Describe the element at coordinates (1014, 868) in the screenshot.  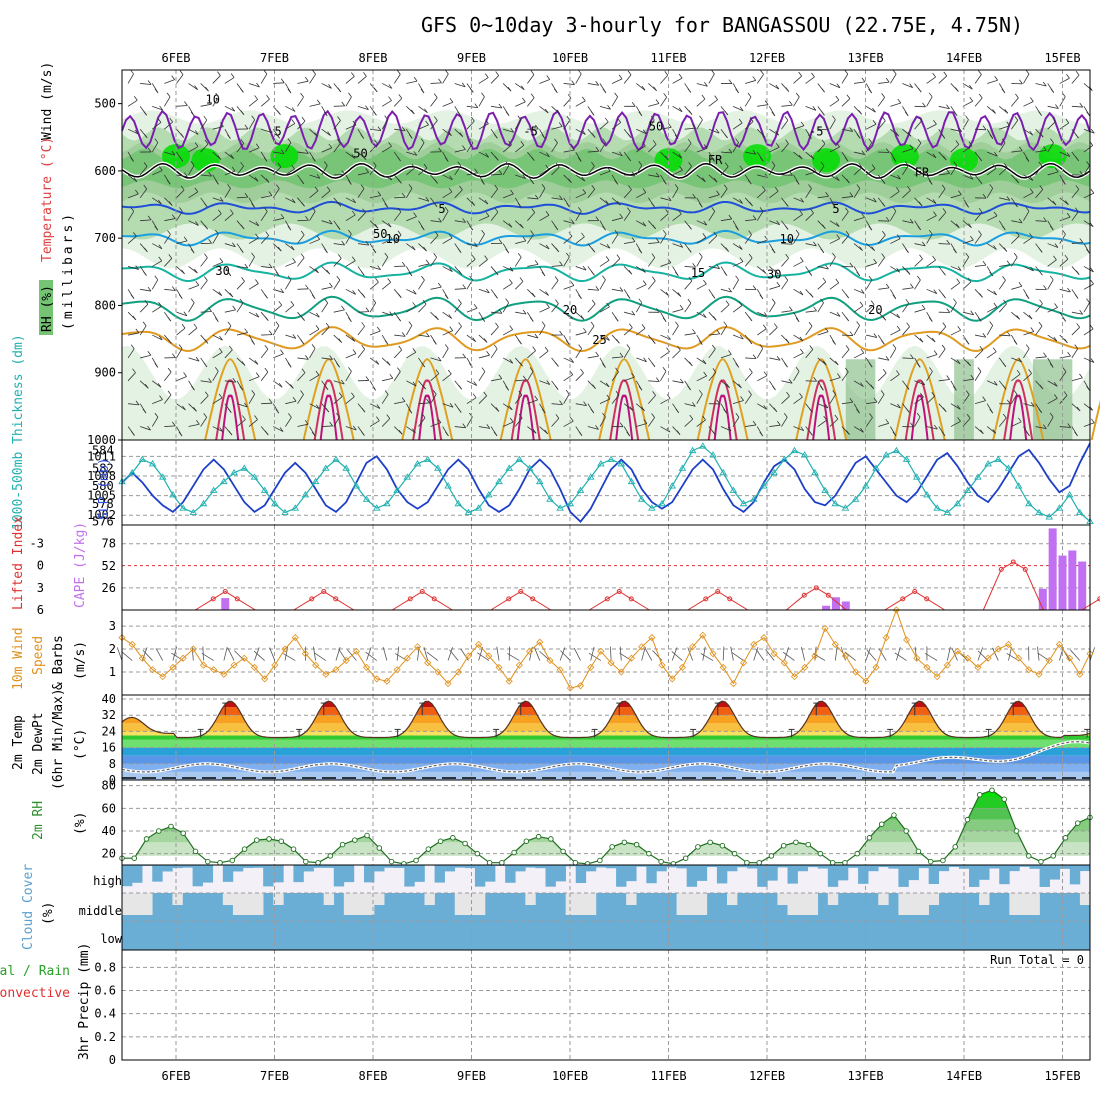
I see `cloud-high-bar` at that location.